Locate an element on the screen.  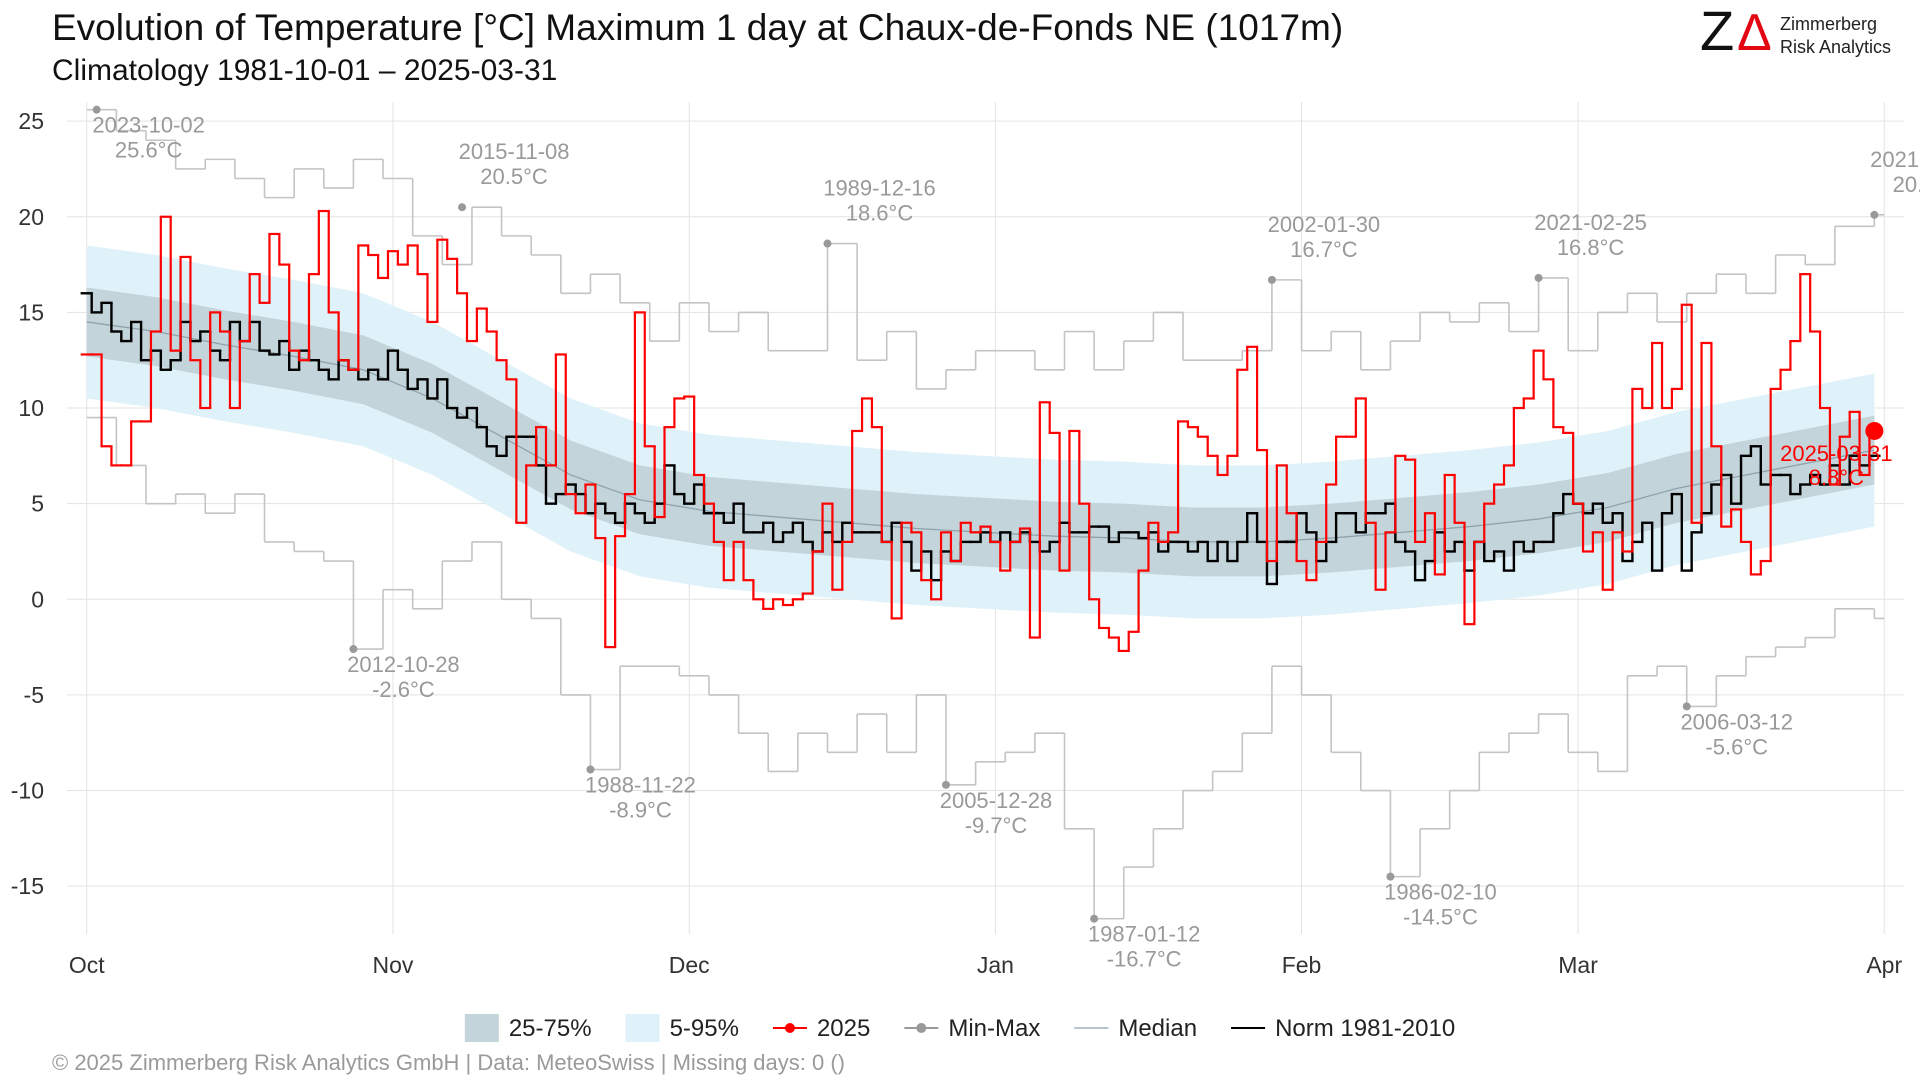
legend-item: Norm 1981-2010 is located at coordinates (1343, 1028).